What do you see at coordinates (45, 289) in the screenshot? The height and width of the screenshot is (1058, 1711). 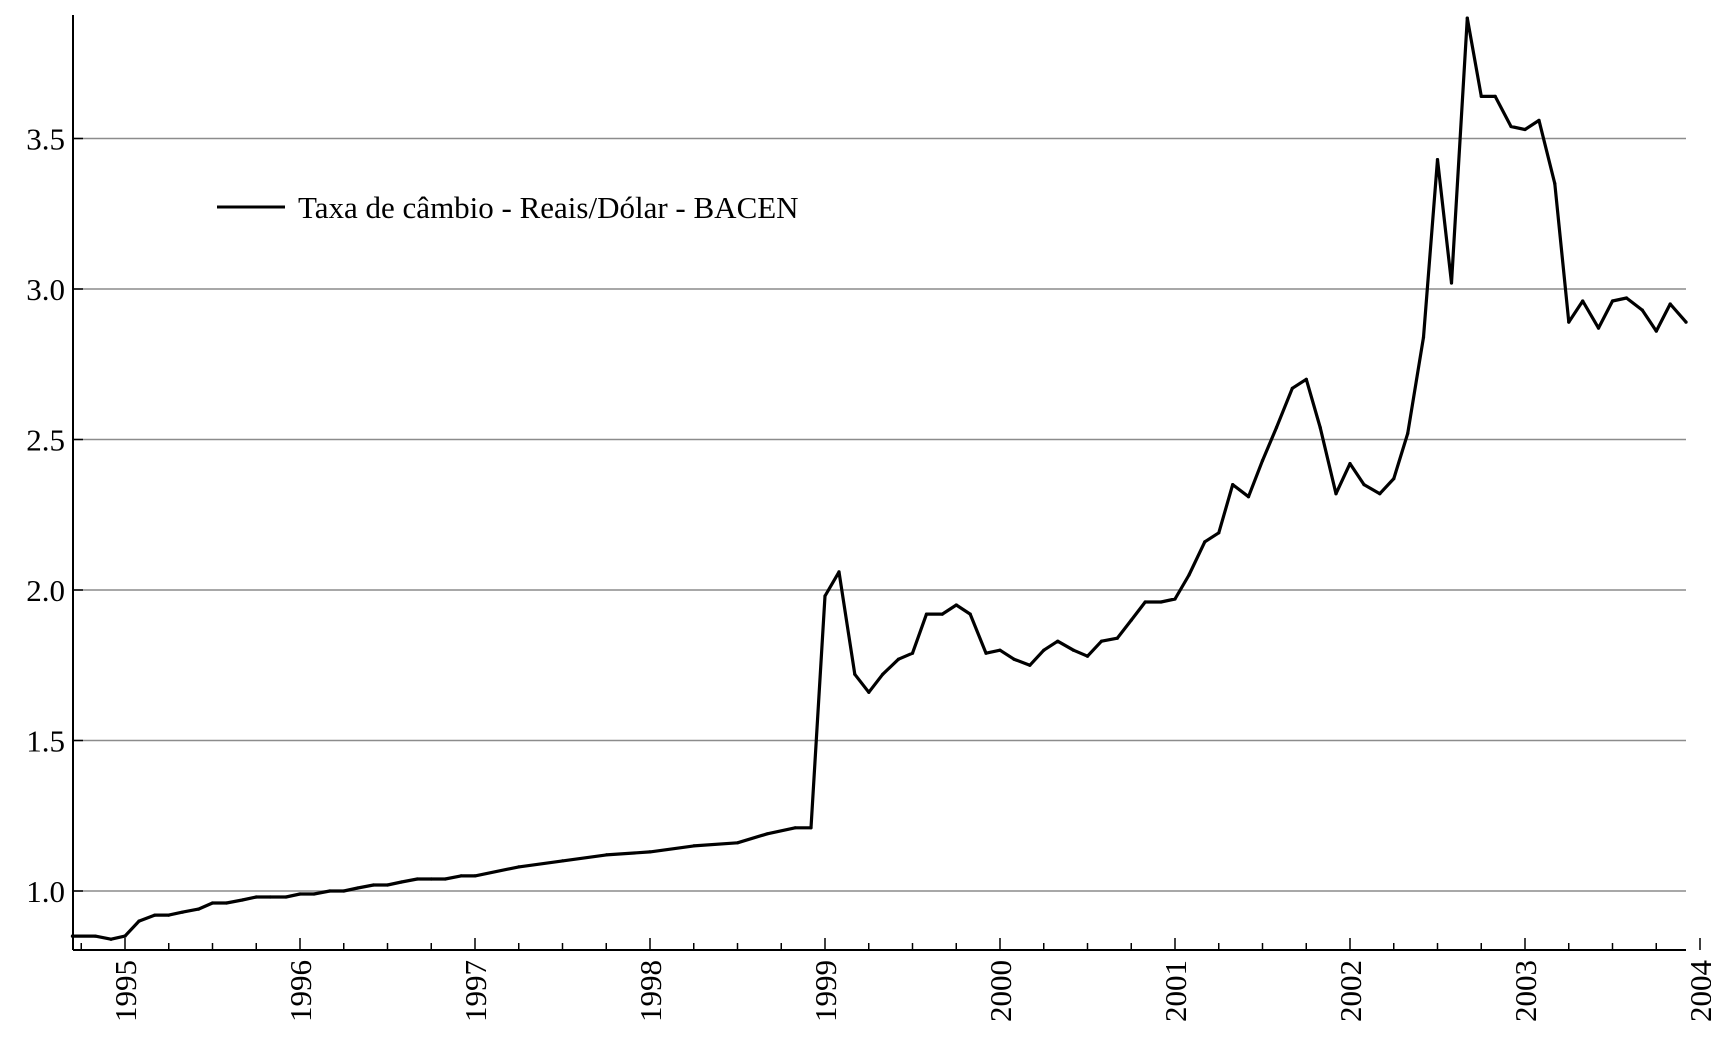 I see `y-tick-label-4: 3.0` at bounding box center [45, 289].